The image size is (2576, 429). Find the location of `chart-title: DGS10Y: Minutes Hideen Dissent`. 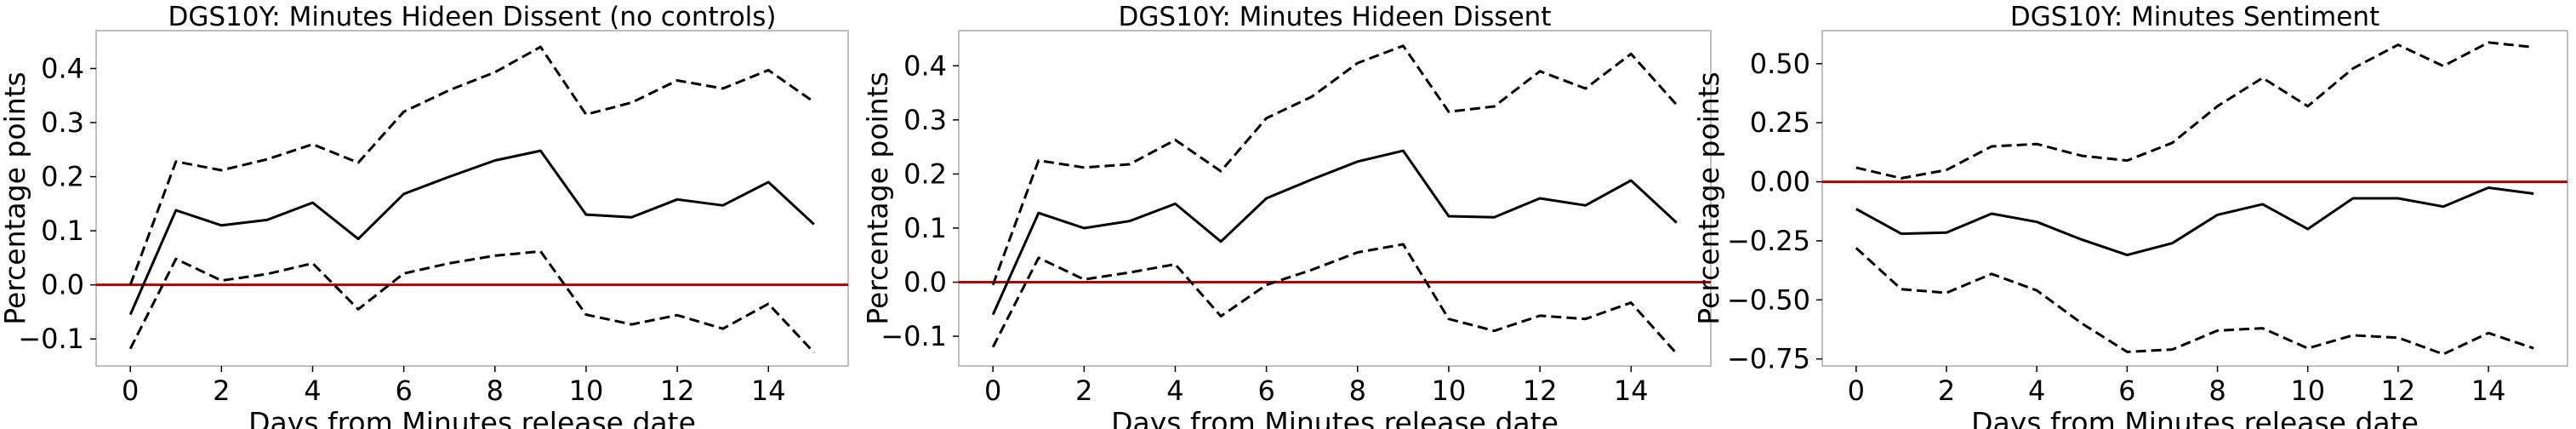

chart-title: DGS10Y: Minutes Hideen Dissent is located at coordinates (1336, 17).